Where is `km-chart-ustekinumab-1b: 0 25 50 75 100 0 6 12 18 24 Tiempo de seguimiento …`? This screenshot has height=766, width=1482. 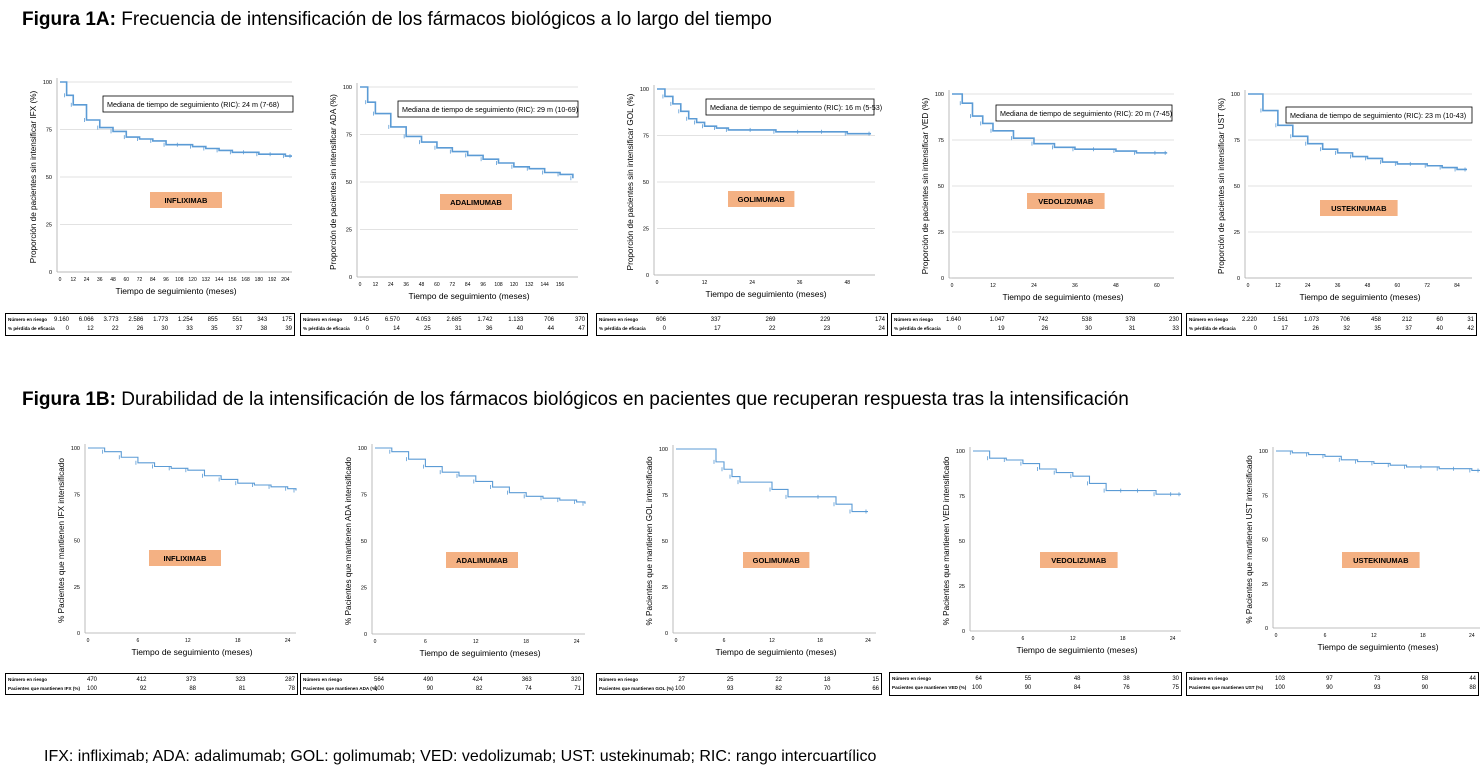
km-chart-ustekinumab-1b: 0 25 50 75 100 0 6 12 18 24 Tiempo de seguimiento … is located at coordinates (1362, 549).